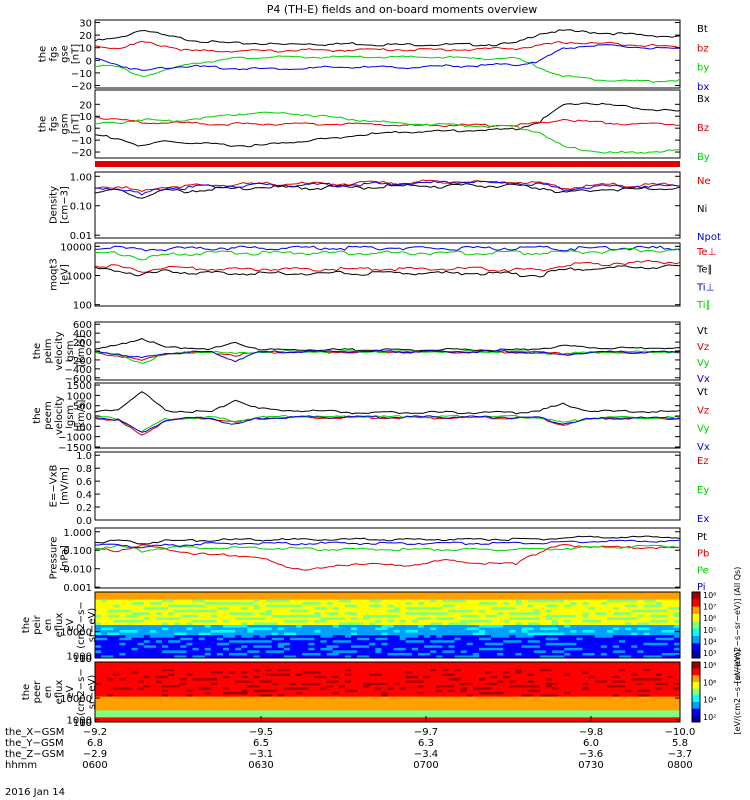 This screenshot has width=750, height=800. I want to click on y-tick-label: 20, so click(85, 36).